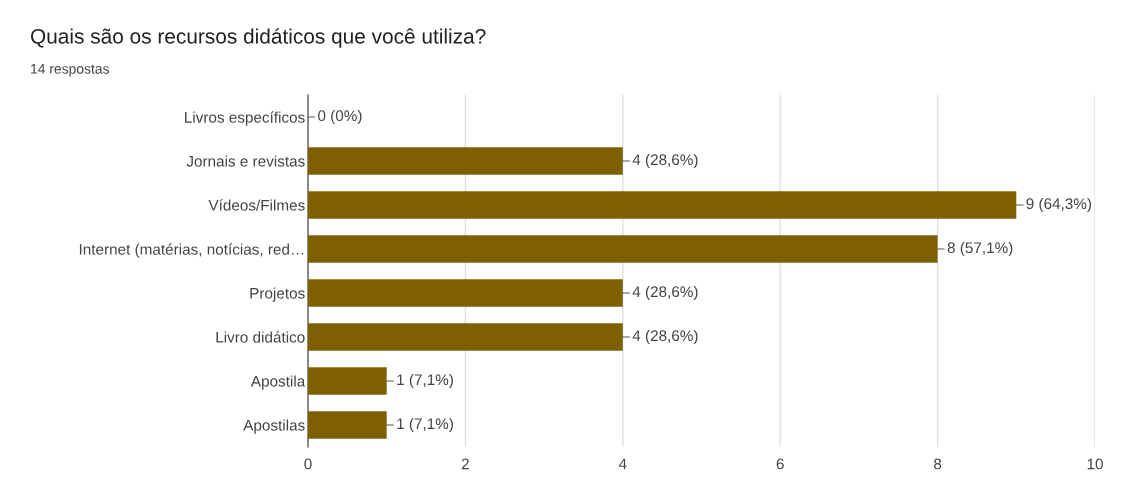  What do you see at coordinates (340, 117) in the screenshot?
I see `data-label: 0 (0%)` at bounding box center [340, 117].